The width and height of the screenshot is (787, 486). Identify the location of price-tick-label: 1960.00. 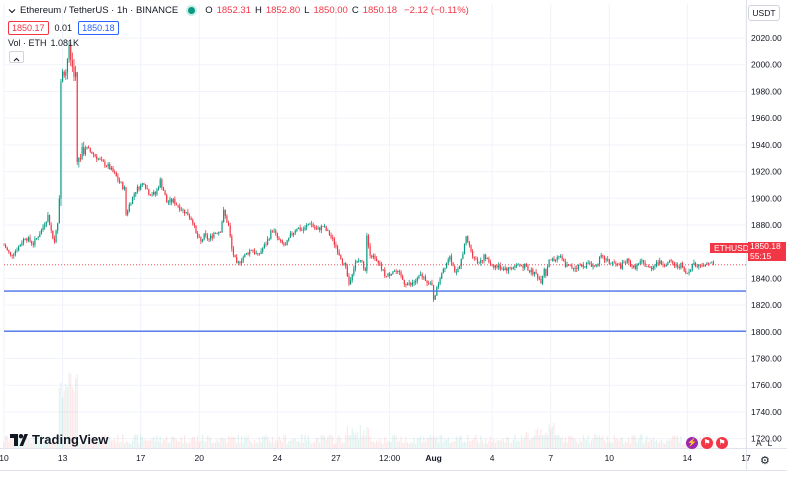
(766, 118).